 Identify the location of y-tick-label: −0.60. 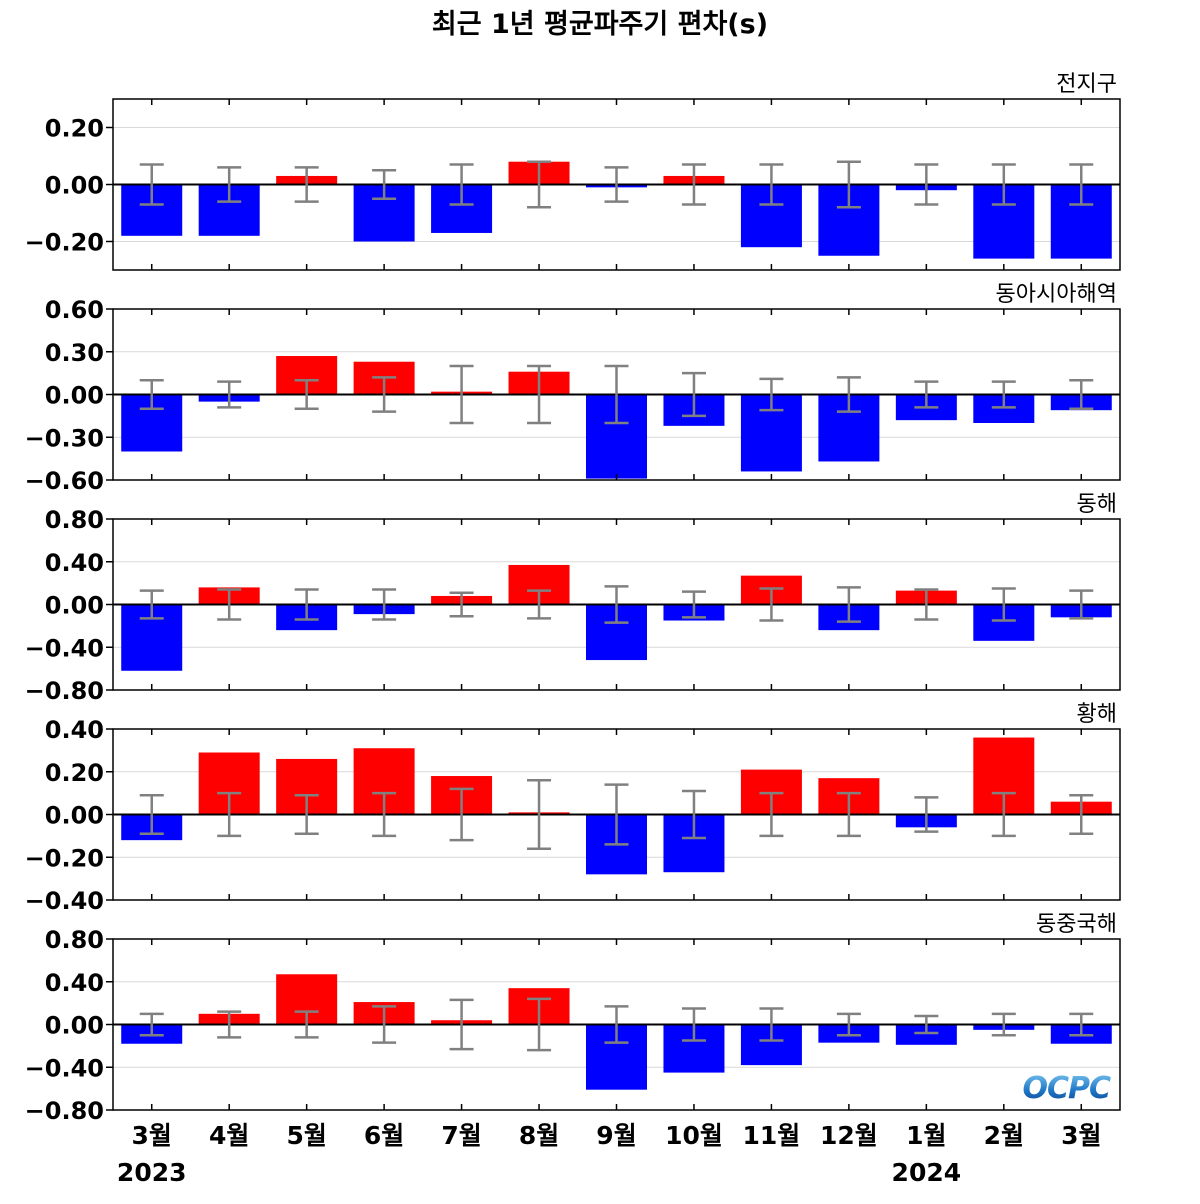
(64, 481).